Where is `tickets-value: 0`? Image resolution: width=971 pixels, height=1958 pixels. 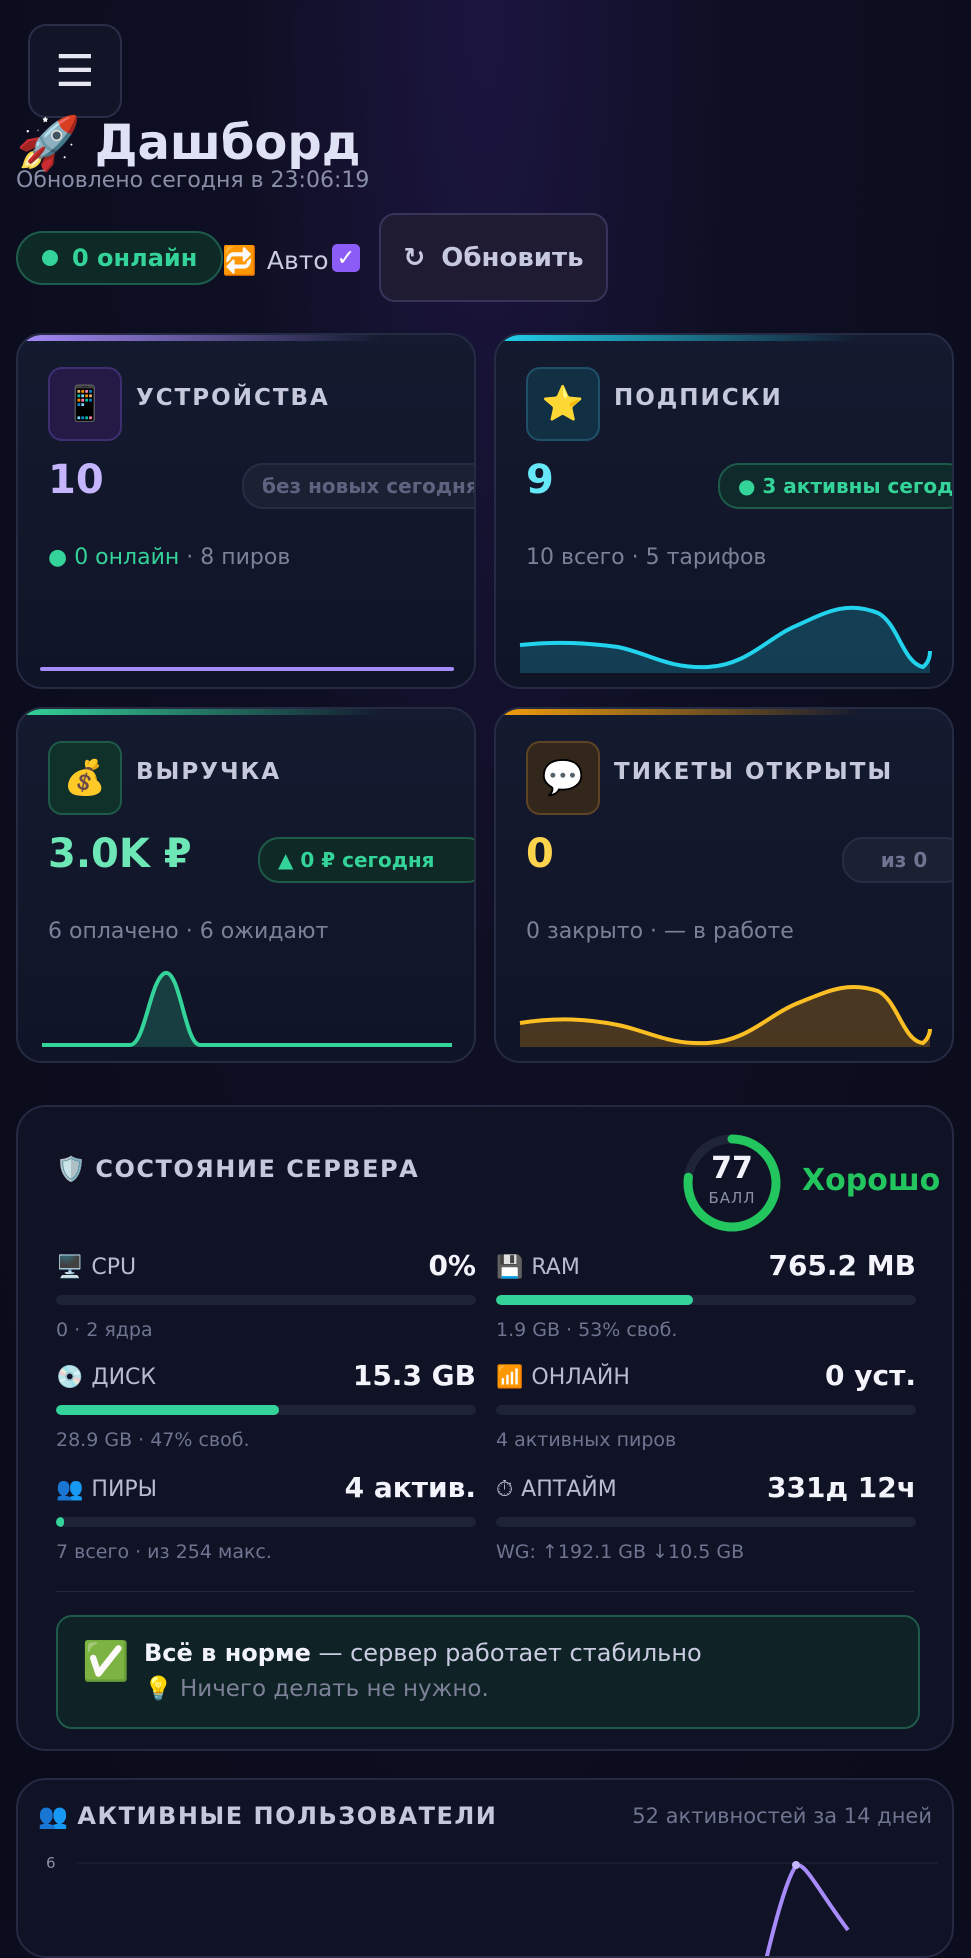
tickets-value: 0 is located at coordinates (540, 854).